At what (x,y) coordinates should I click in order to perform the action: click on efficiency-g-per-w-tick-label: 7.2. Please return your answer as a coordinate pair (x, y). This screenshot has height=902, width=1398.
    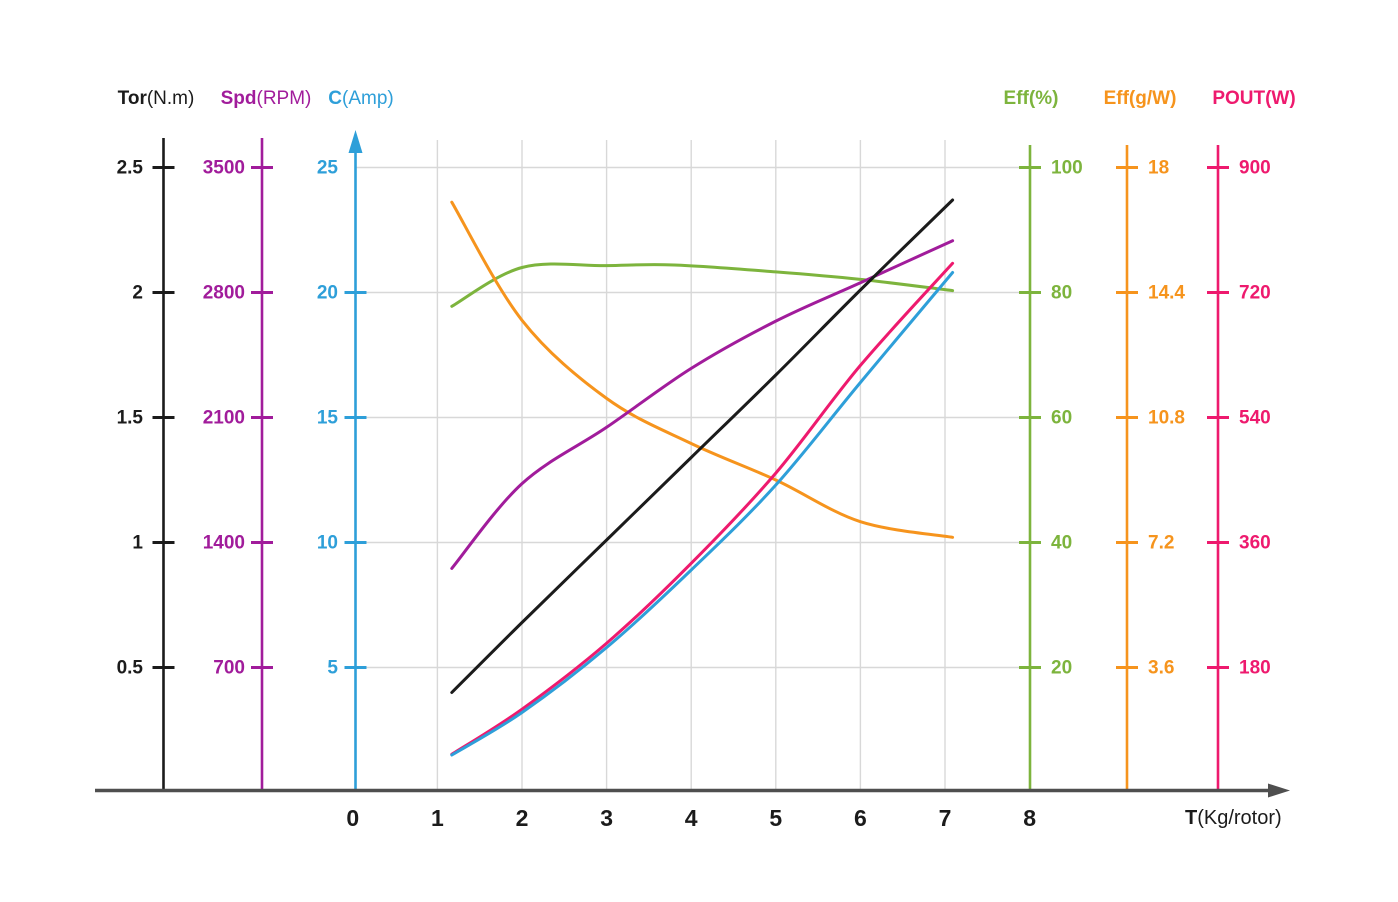
    Looking at the image, I should click on (1161, 542).